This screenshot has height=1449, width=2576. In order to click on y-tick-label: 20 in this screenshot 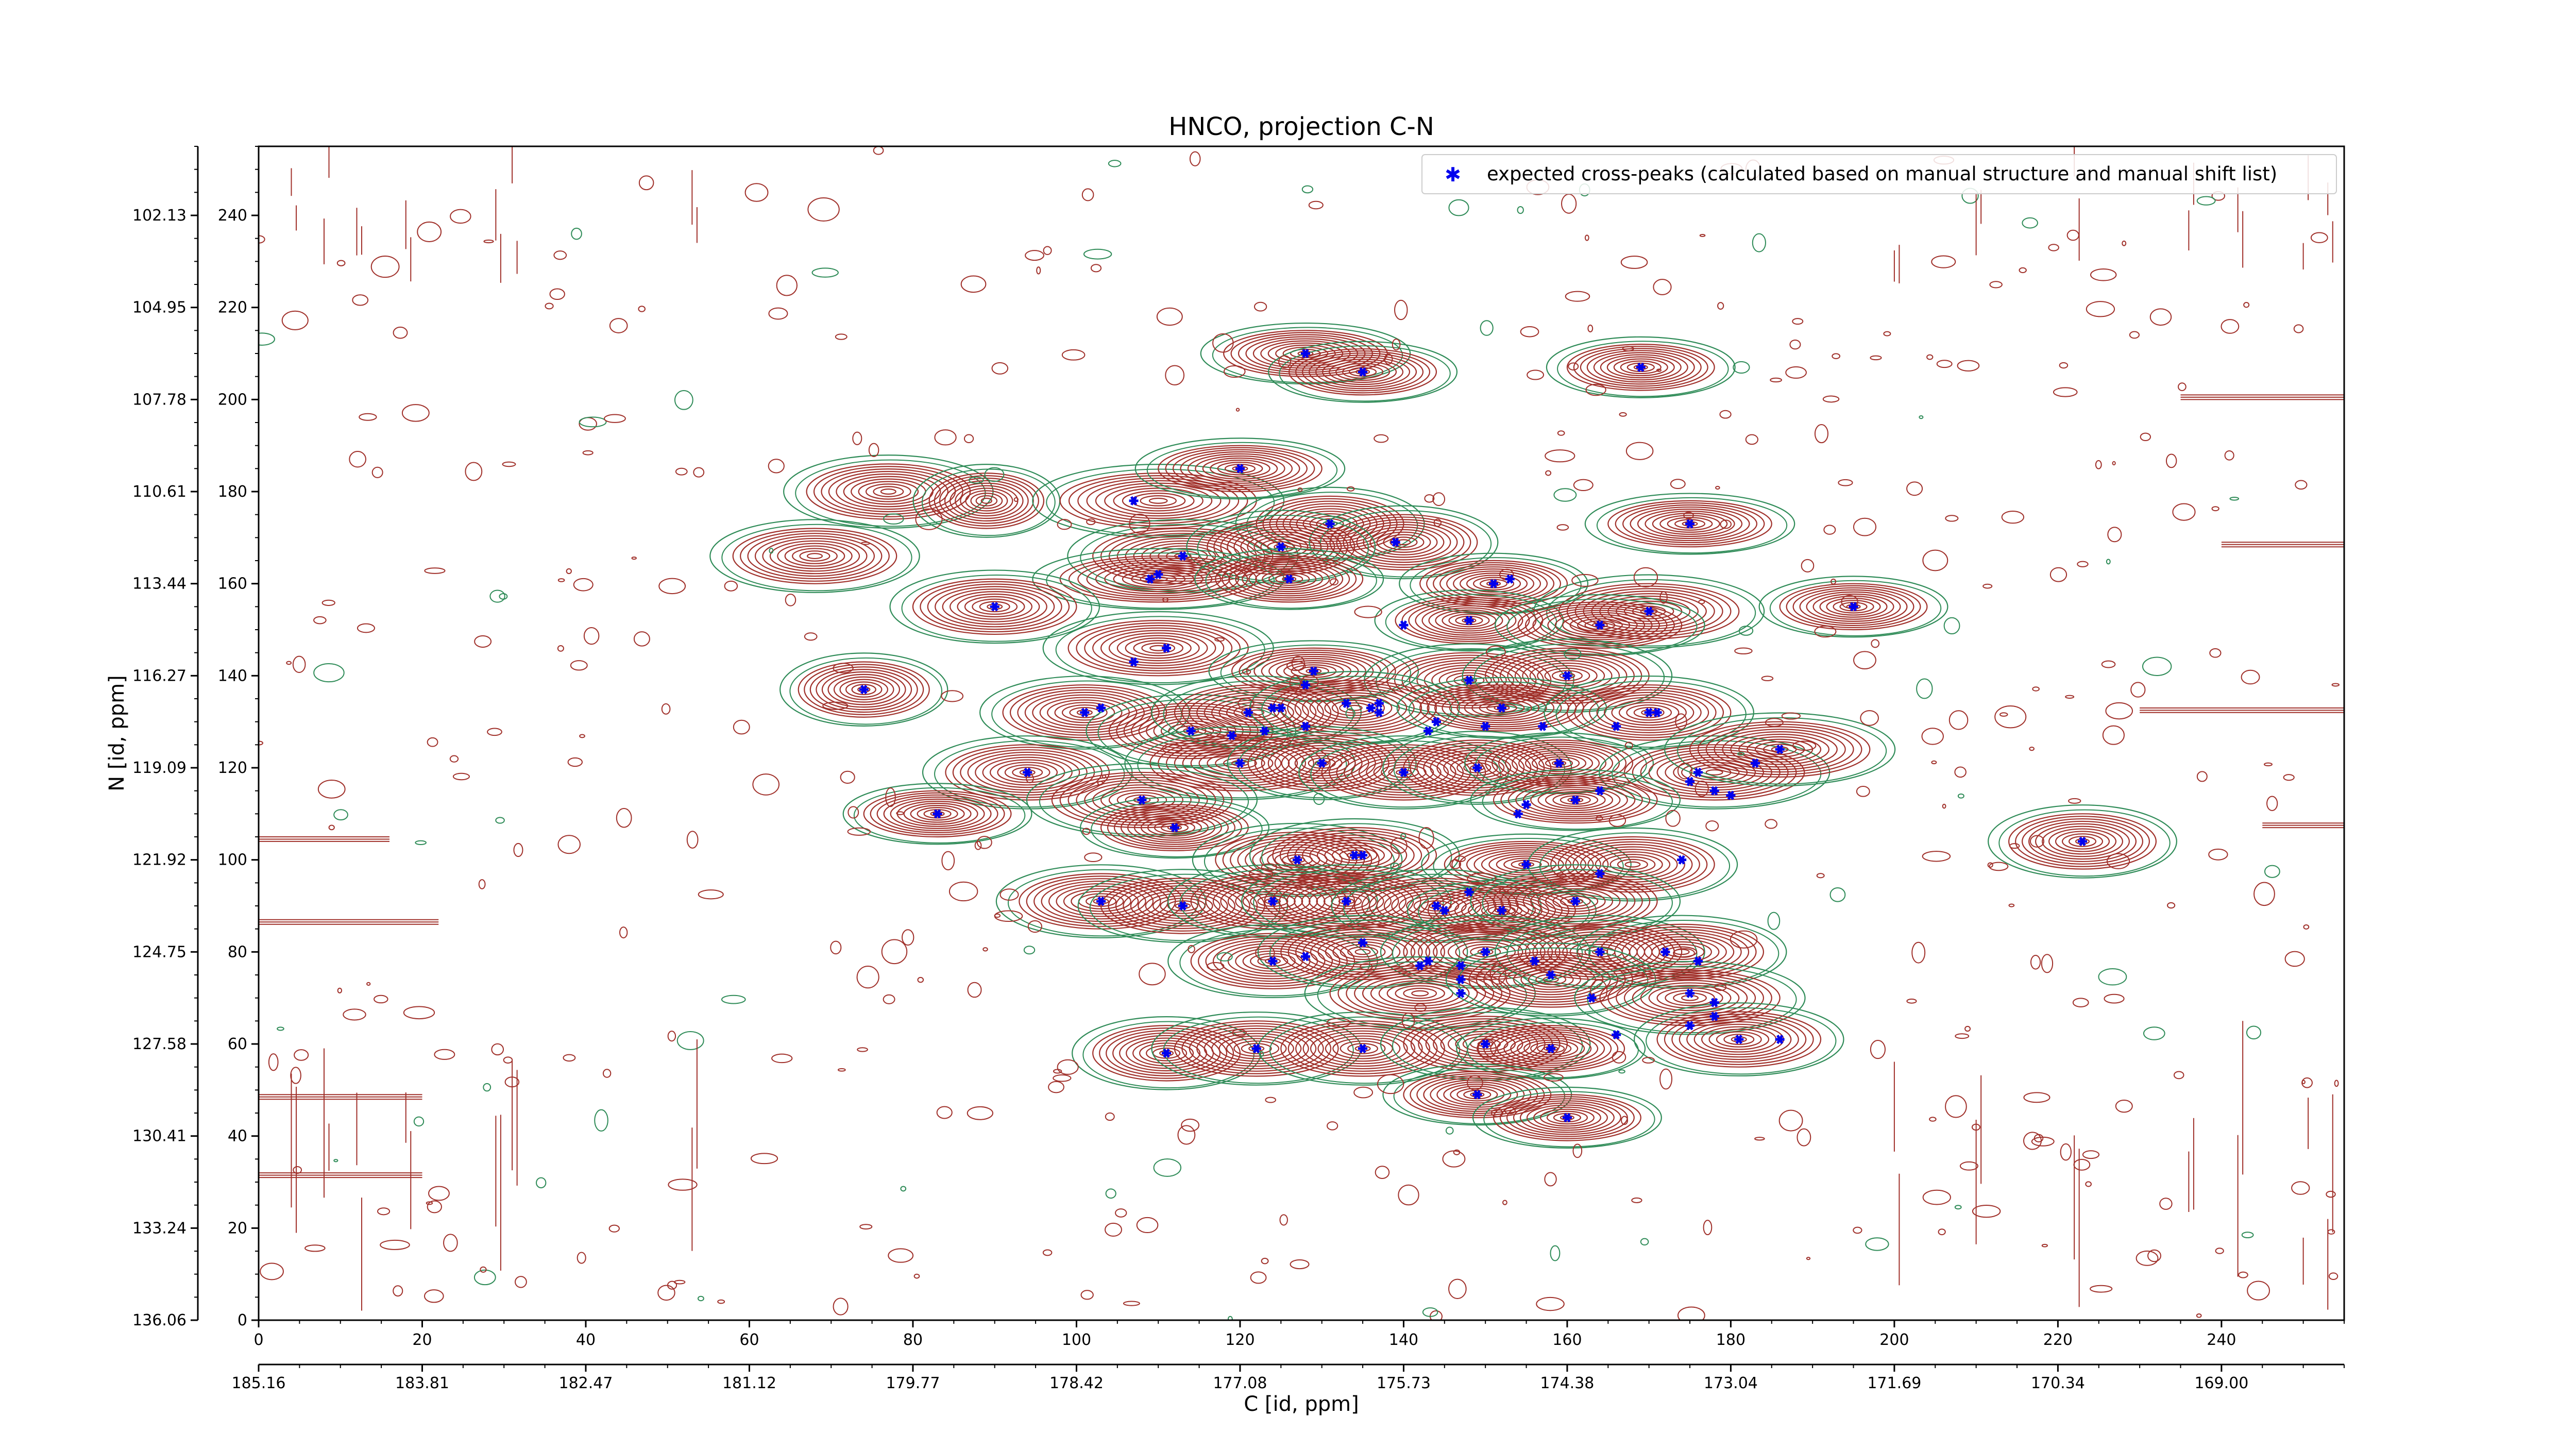, I will do `click(237, 1228)`.